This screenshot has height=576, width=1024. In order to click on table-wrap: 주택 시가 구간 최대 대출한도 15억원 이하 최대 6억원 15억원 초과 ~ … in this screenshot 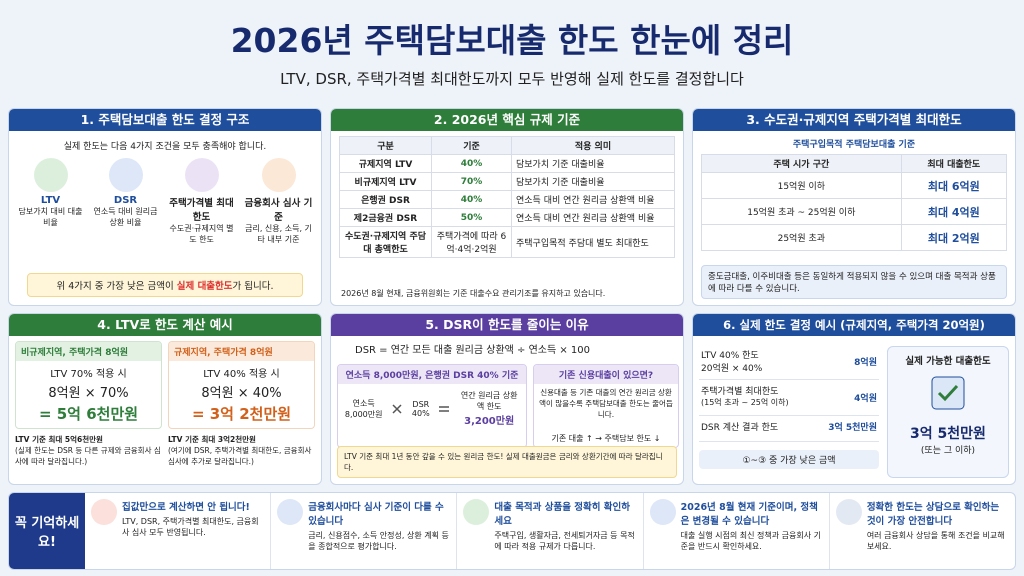, I will do `click(854, 202)`.